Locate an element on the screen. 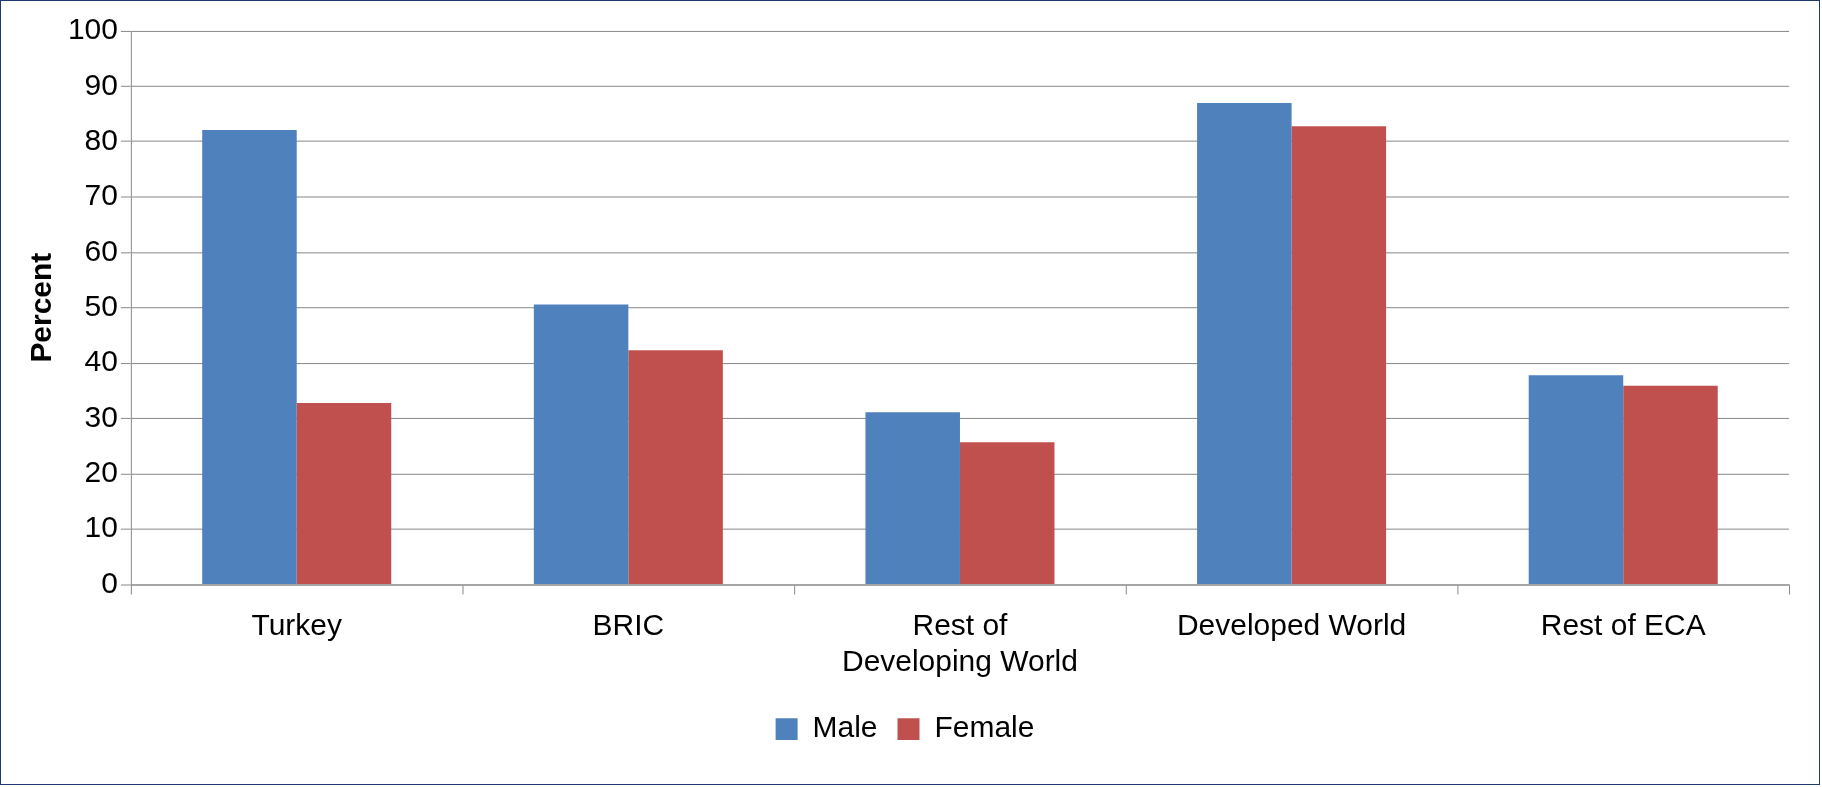 The width and height of the screenshot is (1822, 787). y-axis-title: Percent is located at coordinates (41, 307).